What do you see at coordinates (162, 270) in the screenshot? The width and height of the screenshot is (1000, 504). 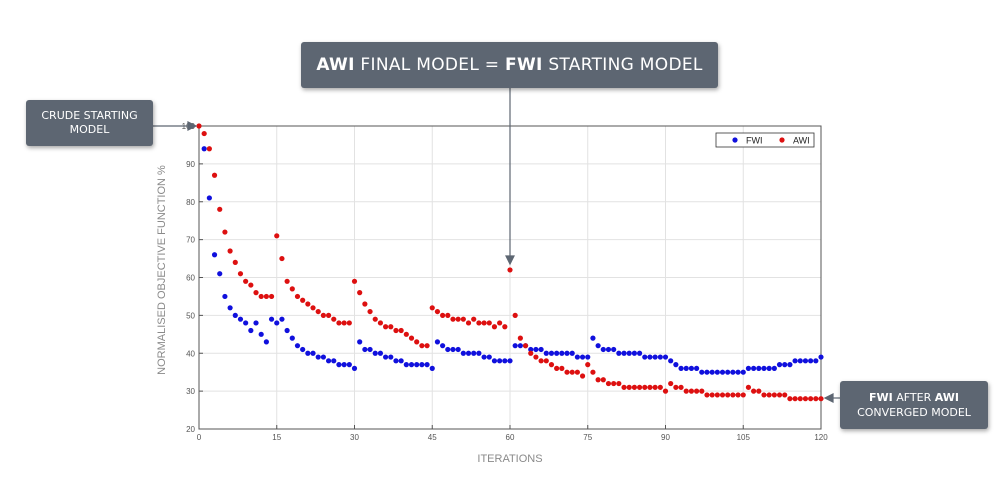 I see `y-axis-title: NORMALISED OBJECTIVE FUNCTION %` at bounding box center [162, 270].